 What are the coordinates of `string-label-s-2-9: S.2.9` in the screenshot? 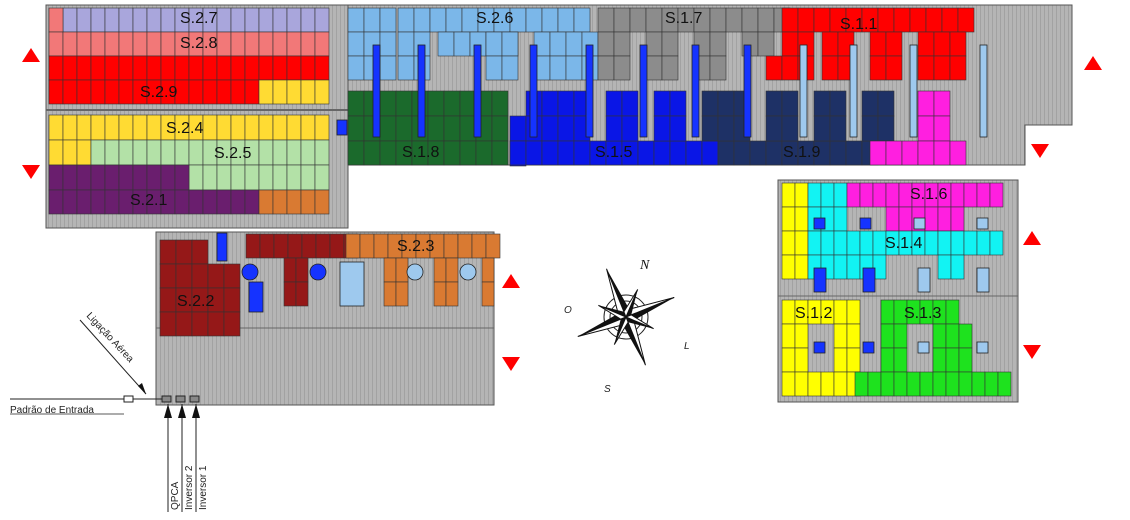 It's located at (158, 92).